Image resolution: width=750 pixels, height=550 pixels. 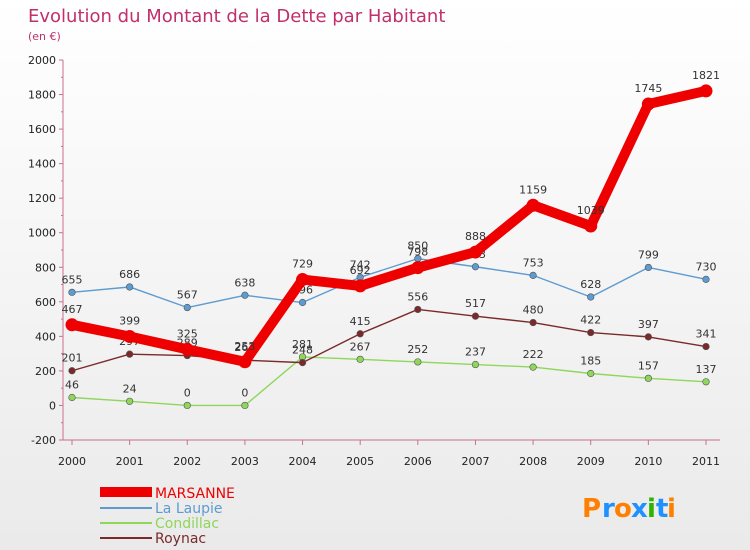 I want to click on data-label-condillac: 157, so click(x=648, y=365).